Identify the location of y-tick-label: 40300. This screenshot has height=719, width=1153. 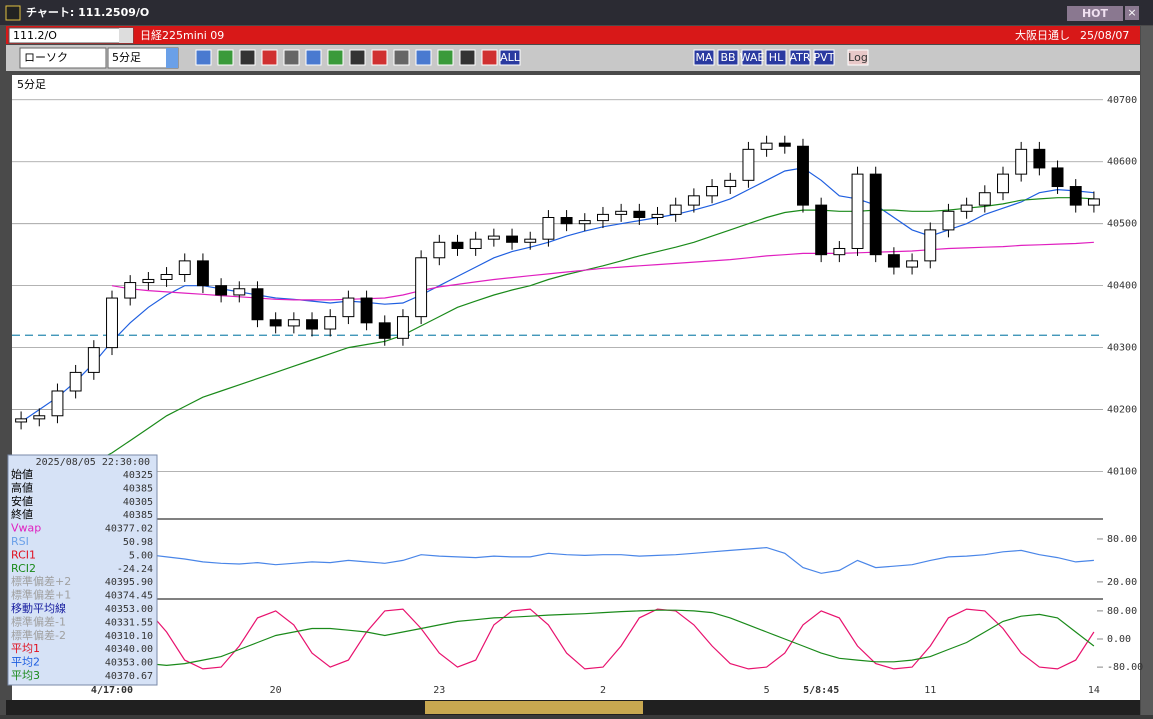
(1122, 348).